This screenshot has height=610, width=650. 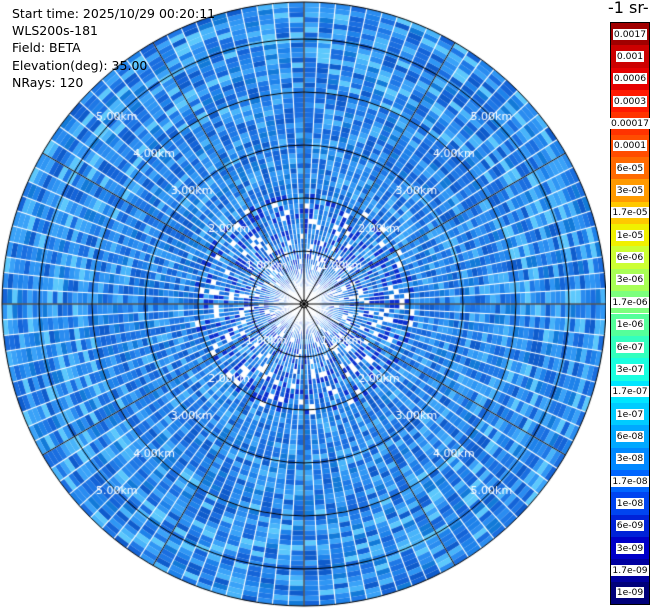 I want to click on colorbar-level-label: 3e-09, so click(x=630, y=548).